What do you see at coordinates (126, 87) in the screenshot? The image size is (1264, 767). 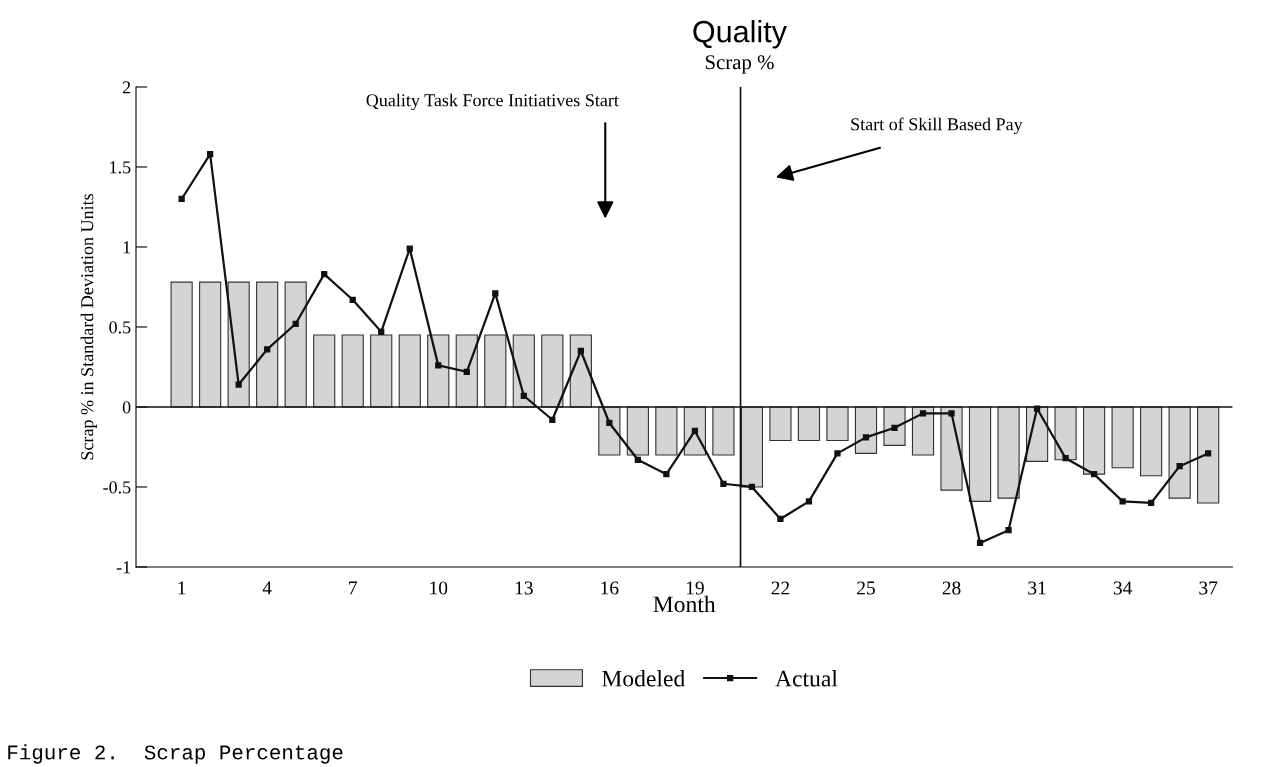 I see `y-tick-label: 2` at bounding box center [126, 87].